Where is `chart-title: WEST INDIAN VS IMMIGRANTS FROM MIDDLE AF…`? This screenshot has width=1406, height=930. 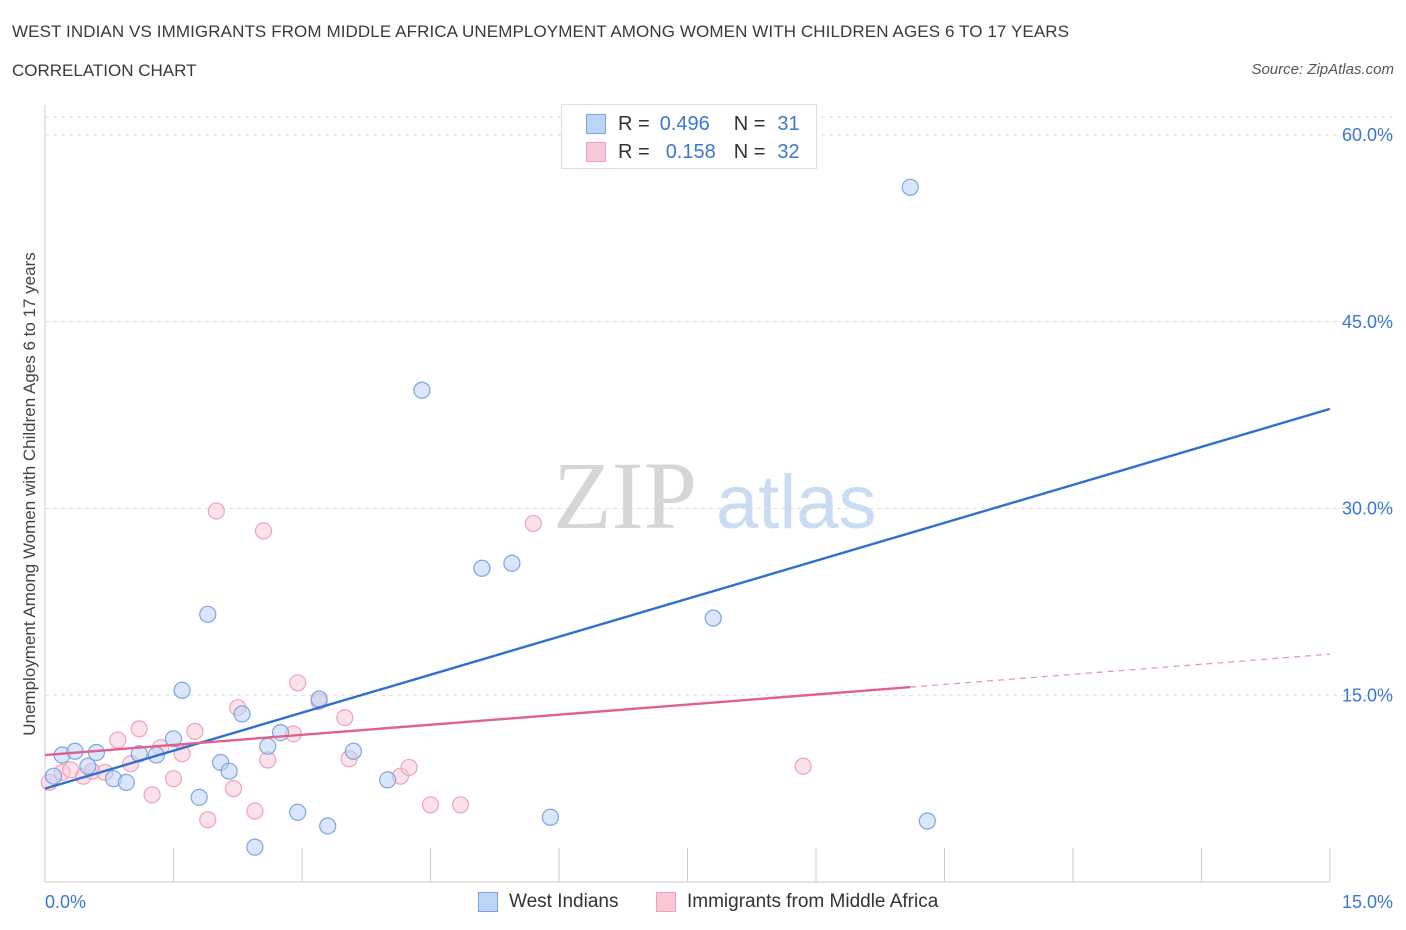
chart-title: WEST INDIAN VS IMMIGRANTS FROM MIDDLE AF… is located at coordinates (541, 31).